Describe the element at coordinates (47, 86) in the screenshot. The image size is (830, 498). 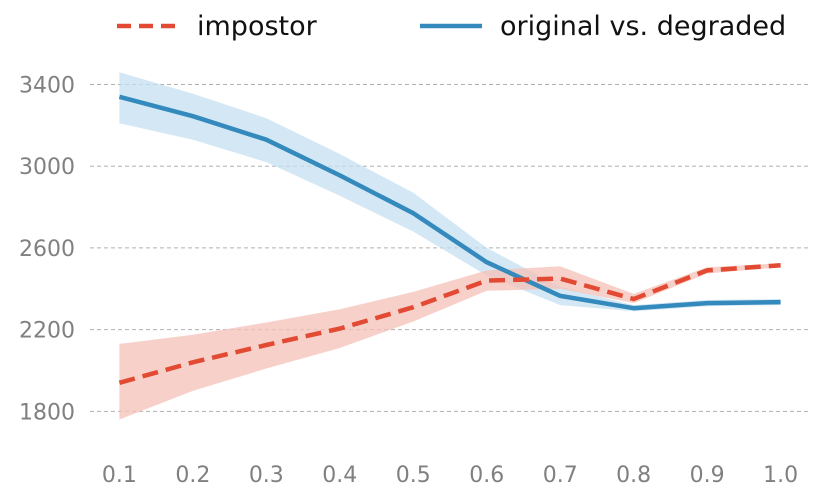
I see `y-tick-label-3400: 3400` at that location.